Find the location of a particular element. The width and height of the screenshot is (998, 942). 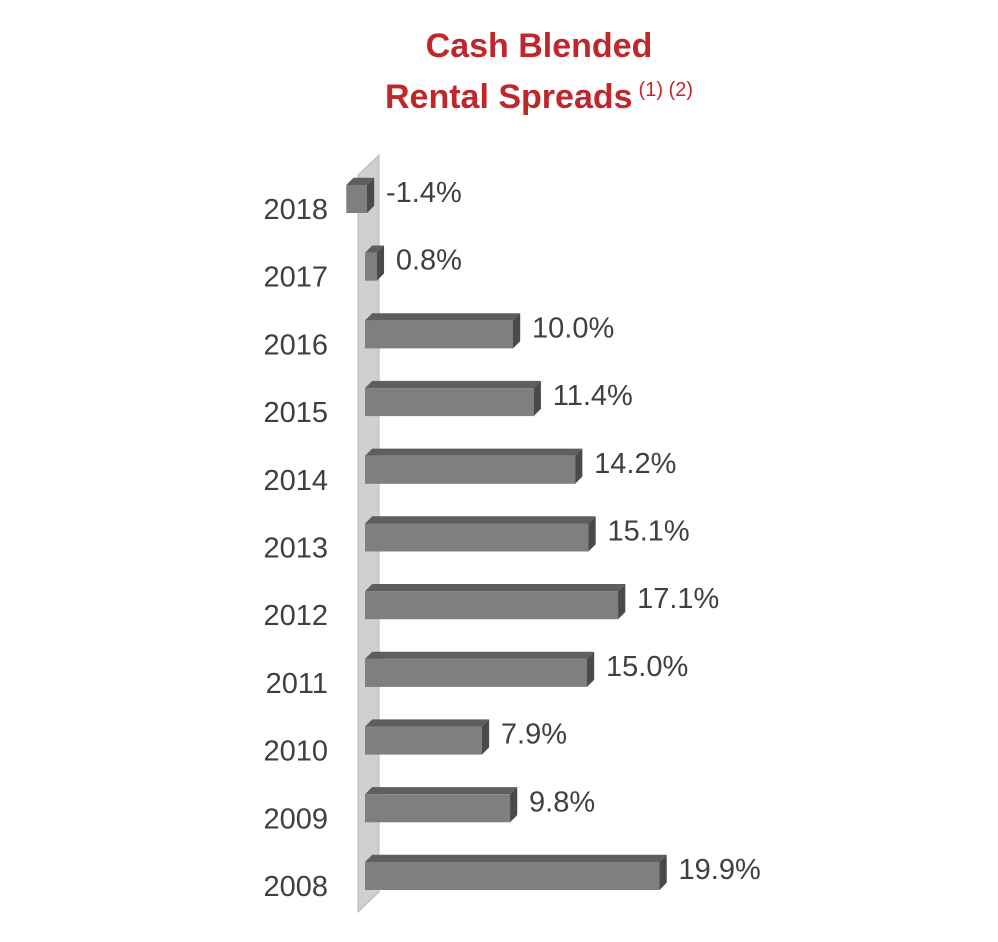

data-label-2018: -1.4% is located at coordinates (424, 193).